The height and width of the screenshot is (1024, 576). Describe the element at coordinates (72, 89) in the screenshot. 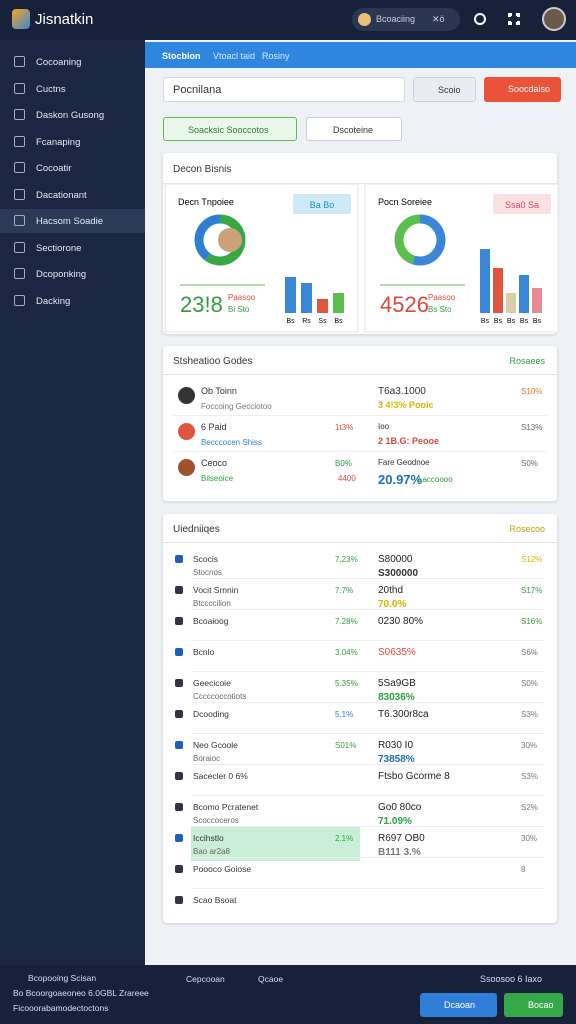

I see `sidebar-item: Cuctns` at that location.